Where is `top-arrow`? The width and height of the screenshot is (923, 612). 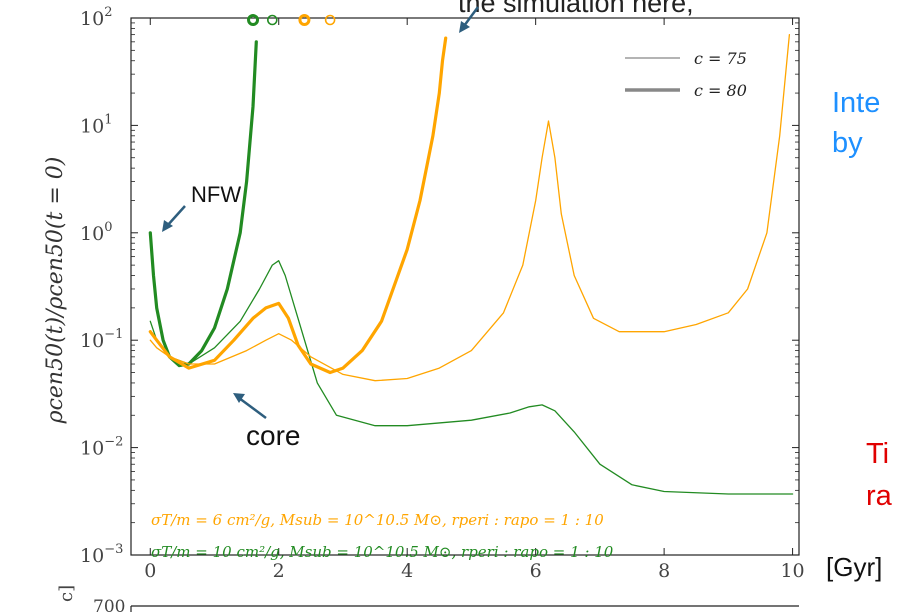 top-arrow is located at coordinates (469, 19).